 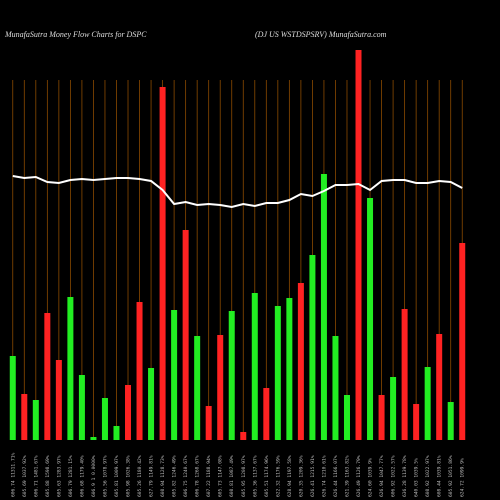 I want to click on x-tick-label: 626.49 1126.79%, so click(x=359, y=476).